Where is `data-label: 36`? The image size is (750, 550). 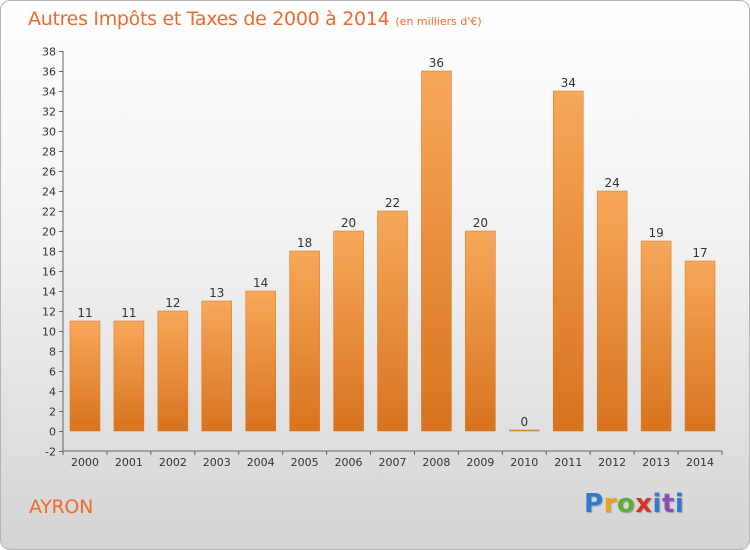 data-label: 36 is located at coordinates (436, 63).